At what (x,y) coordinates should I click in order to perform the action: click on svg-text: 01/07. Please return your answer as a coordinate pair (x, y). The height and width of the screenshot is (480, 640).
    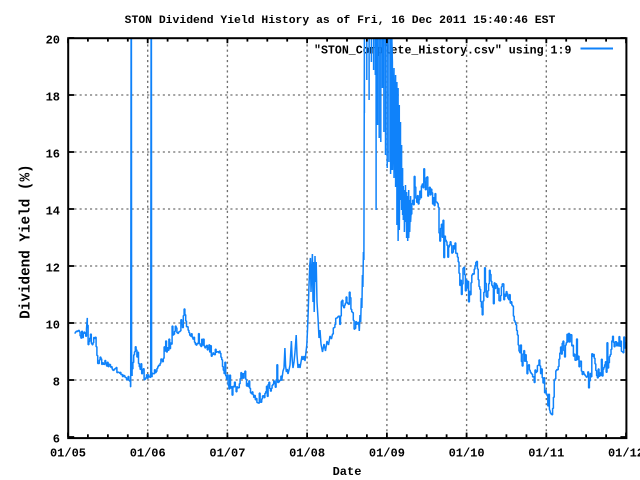
    Looking at the image, I should click on (227, 453).